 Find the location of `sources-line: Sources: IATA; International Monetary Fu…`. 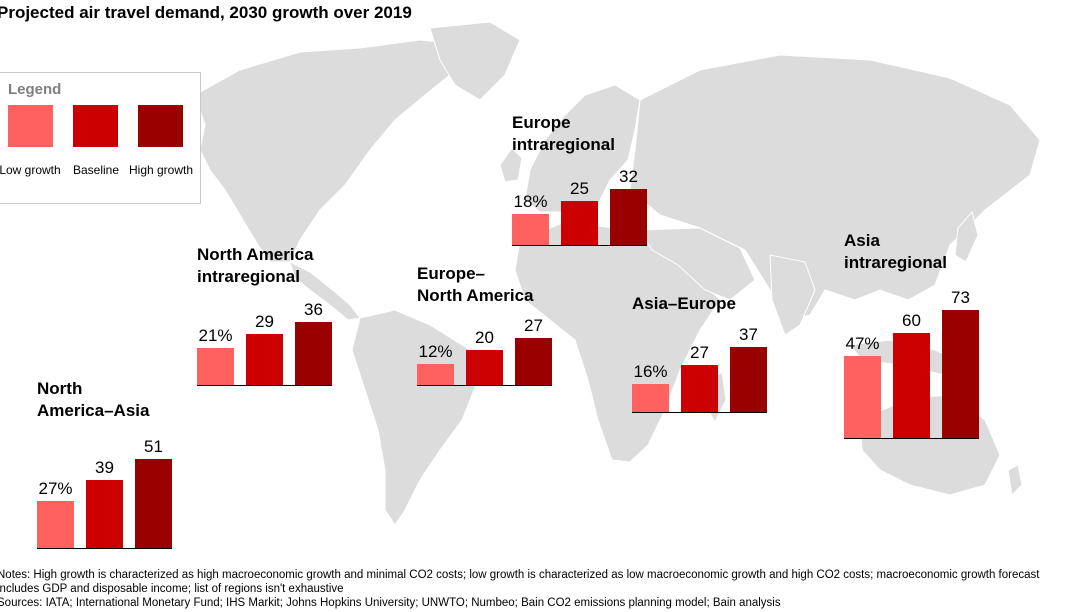

sources-line: Sources: IATA; International Monetary Fu… is located at coordinates (390, 603).